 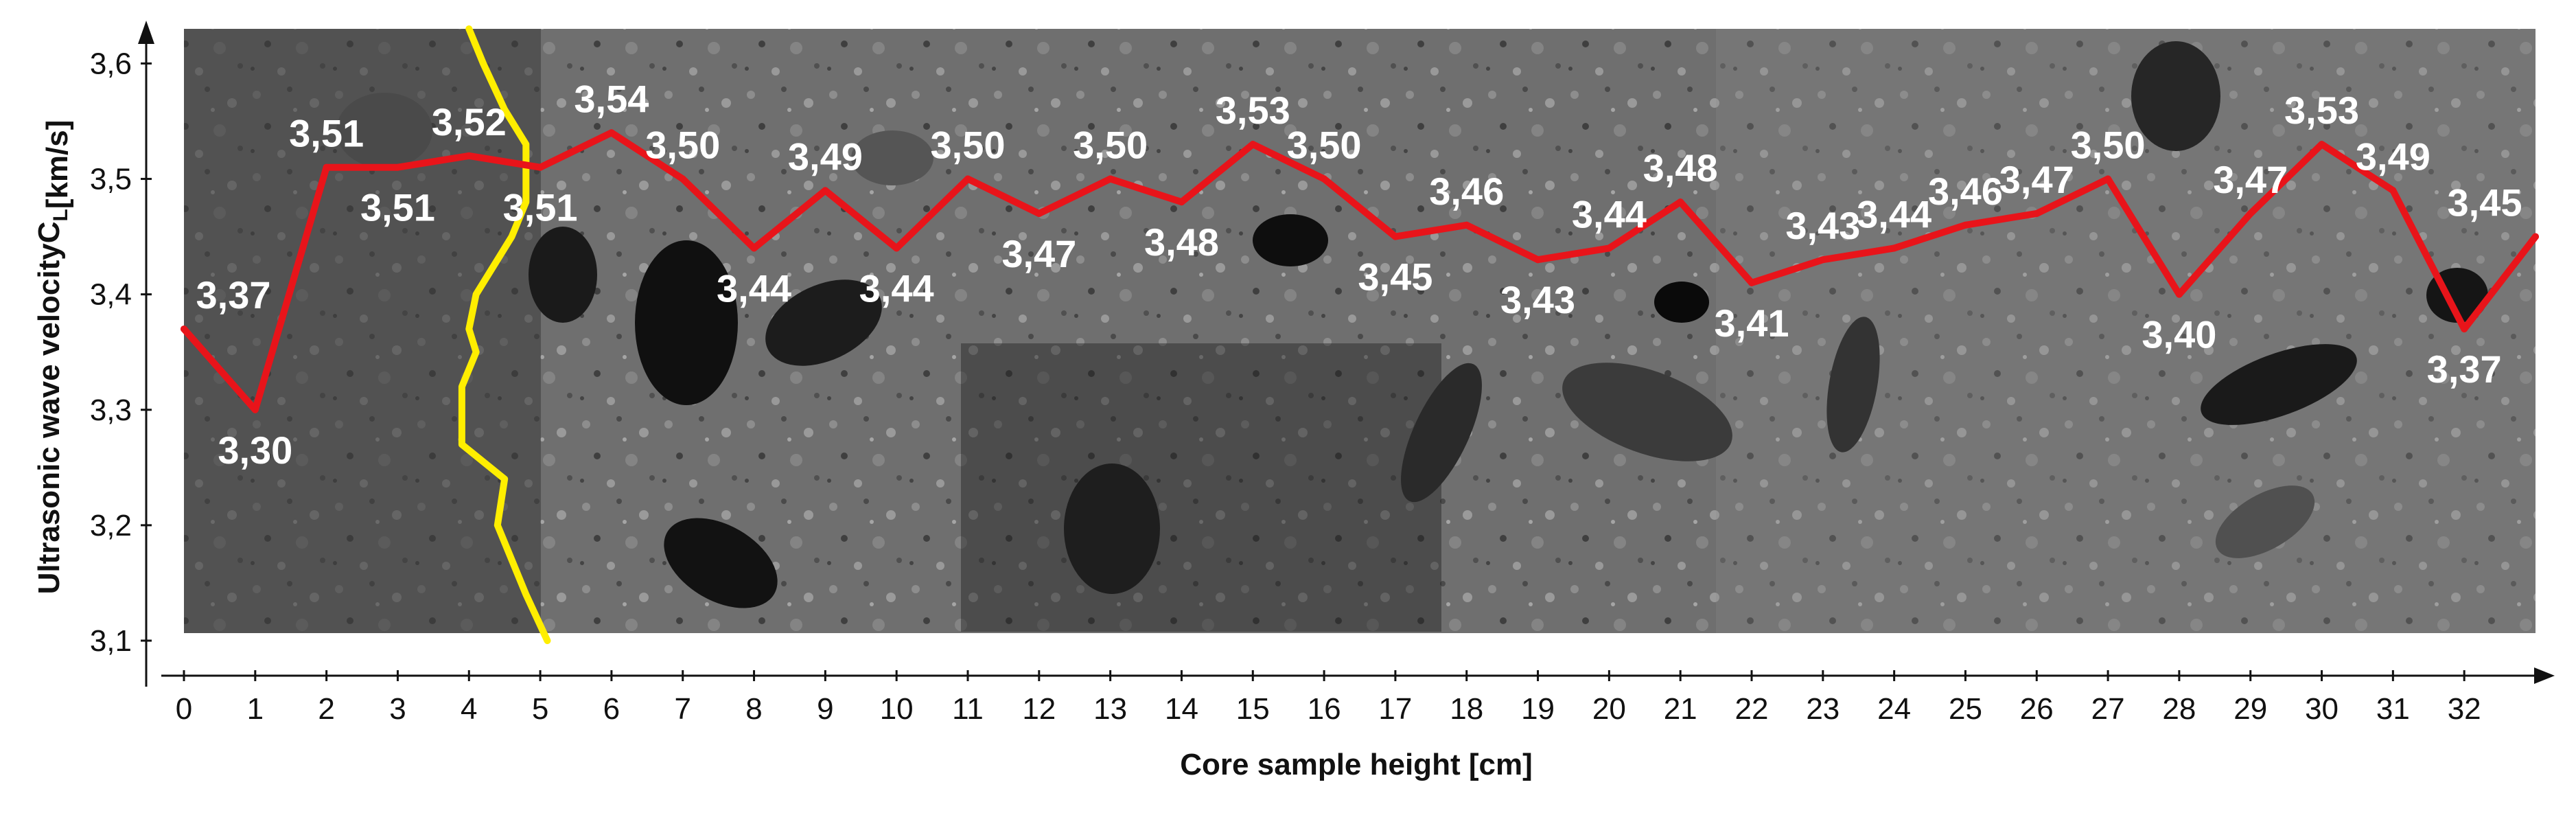 What do you see at coordinates (2544, 675) in the screenshot?
I see `x-axis-arrowhead` at bounding box center [2544, 675].